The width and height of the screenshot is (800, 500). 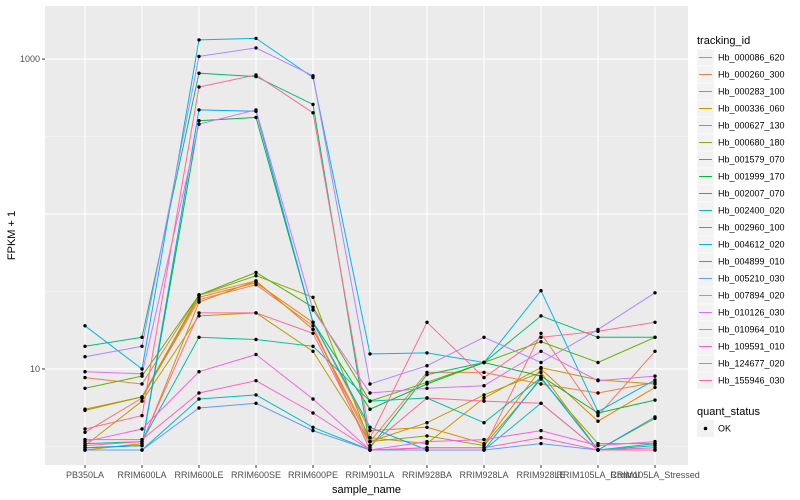 I want to click on legend-entry-label: Hb_155946_030, so click(x=751, y=381).